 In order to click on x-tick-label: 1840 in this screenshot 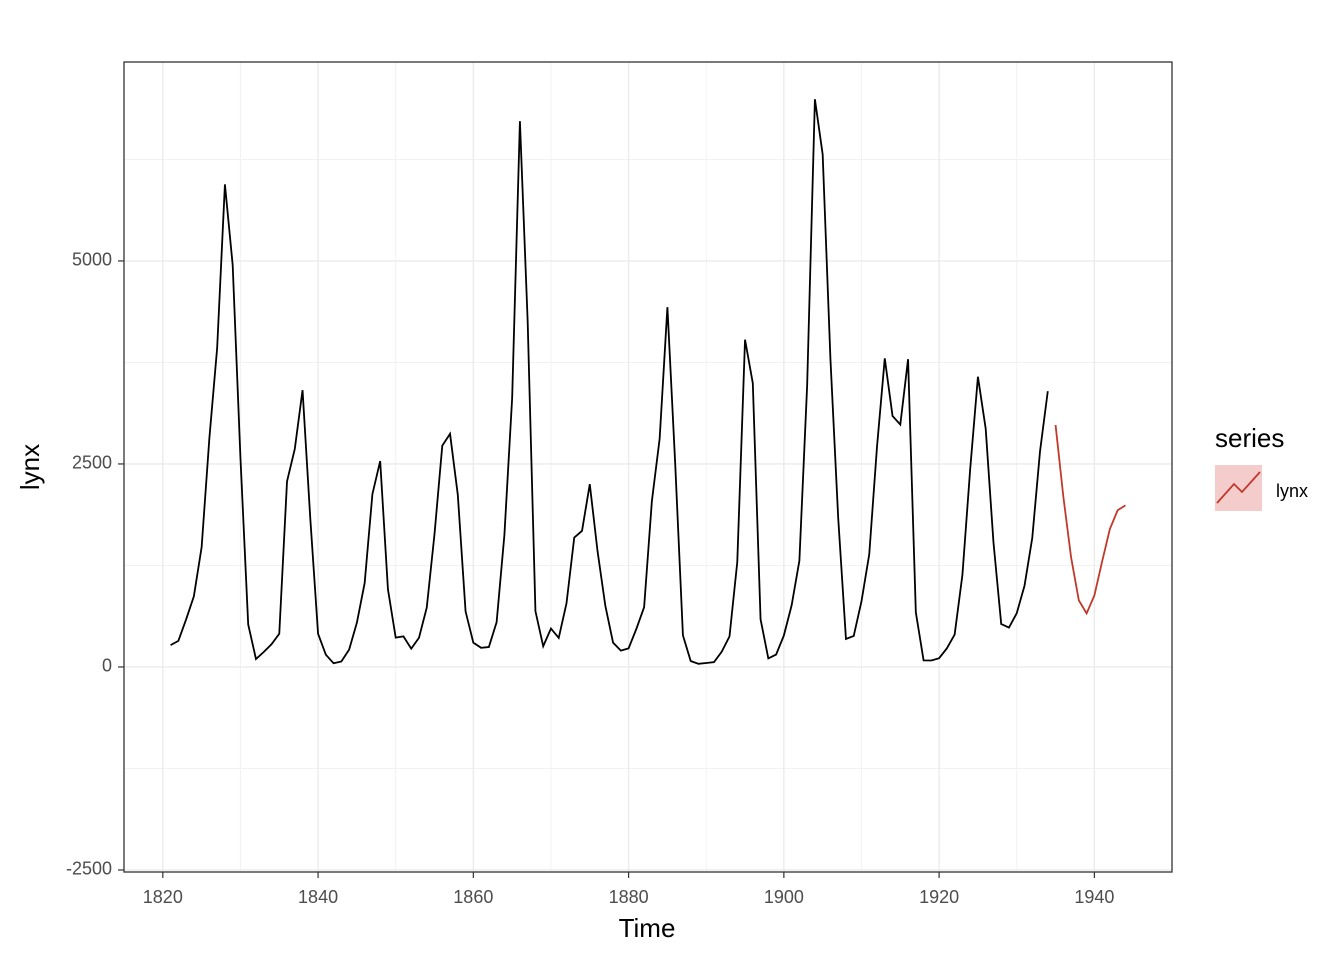, I will do `click(318, 897)`.